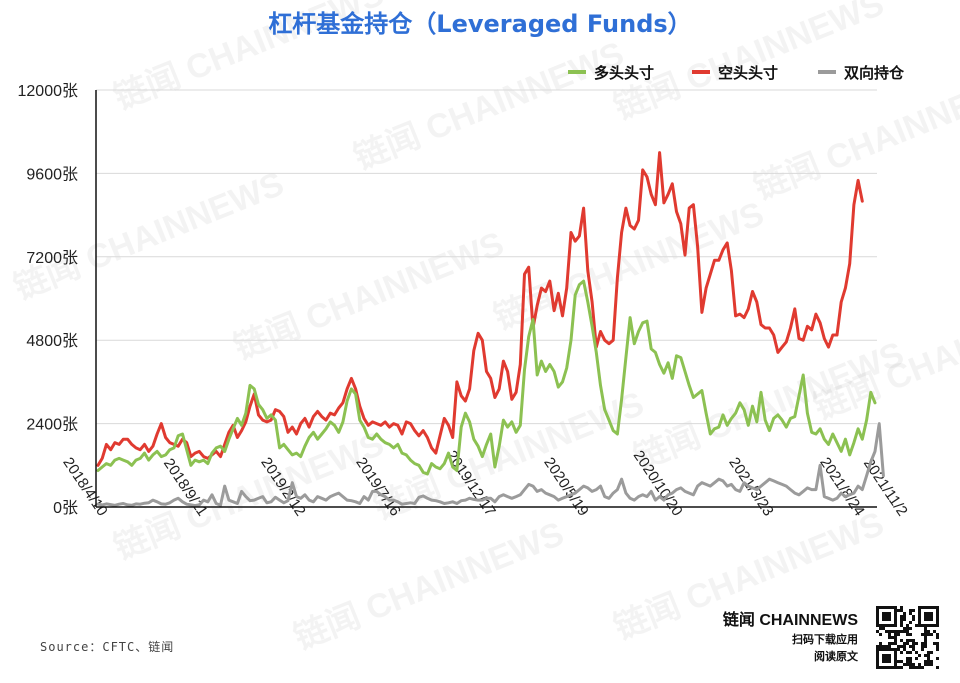 This screenshot has width=960, height=683. I want to click on brand-sub-read: 阅读原文, so click(836, 656).